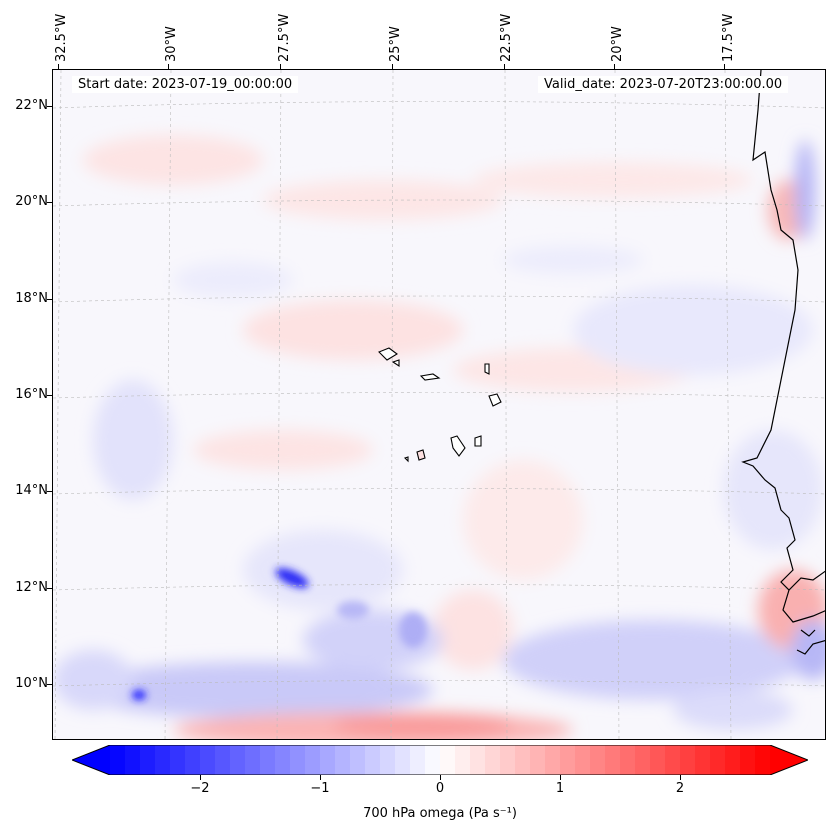 This screenshot has width=837, height=839. Describe the element at coordinates (728, 37) in the screenshot. I see `lon-label-17-5w: 17.5°W` at that location.